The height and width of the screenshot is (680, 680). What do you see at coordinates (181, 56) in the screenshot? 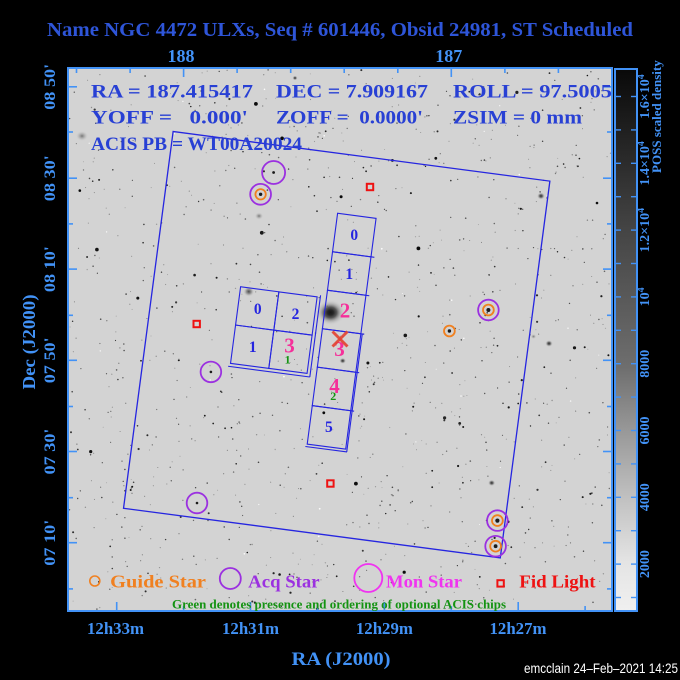
I see `svg-text: 188` at bounding box center [181, 56].